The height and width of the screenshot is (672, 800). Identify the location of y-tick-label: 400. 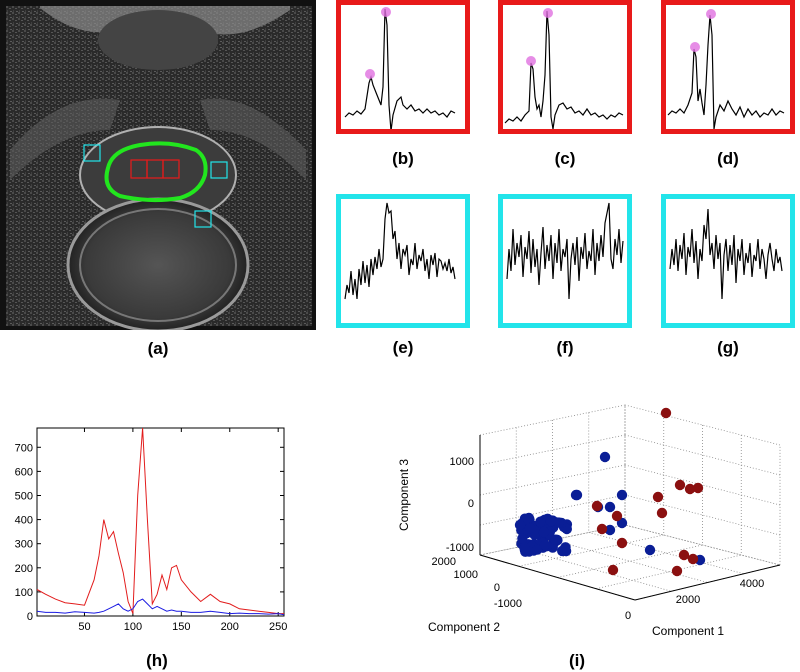
(24, 521).